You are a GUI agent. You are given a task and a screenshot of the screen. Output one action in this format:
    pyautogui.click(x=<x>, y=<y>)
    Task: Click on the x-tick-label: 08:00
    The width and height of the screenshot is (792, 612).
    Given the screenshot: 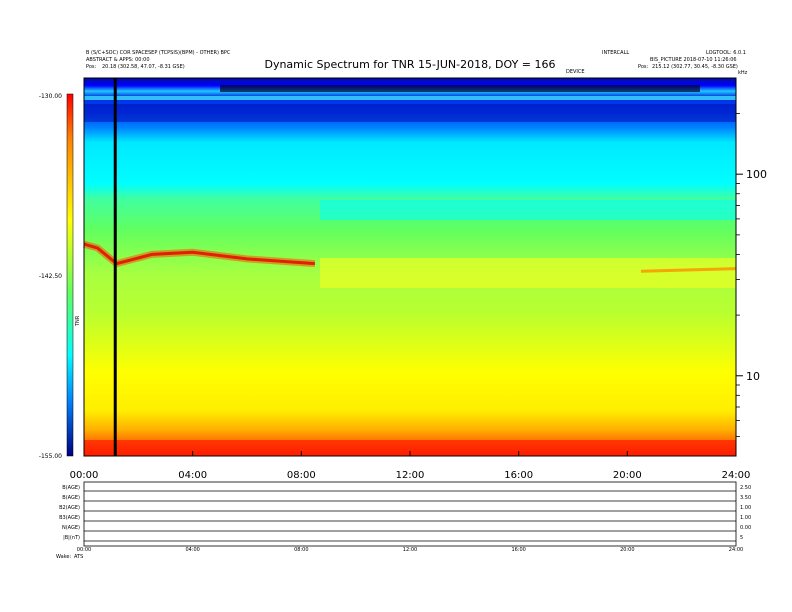 What is the action you would take?
    pyautogui.click(x=301, y=475)
    